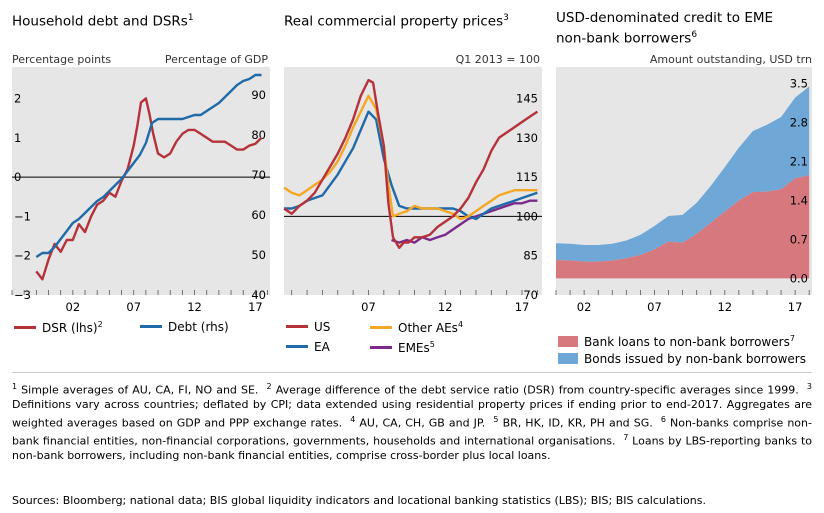  Describe the element at coordinates (258, 175) in the screenshot. I see `panel1-right-tick-label: 70` at that location.